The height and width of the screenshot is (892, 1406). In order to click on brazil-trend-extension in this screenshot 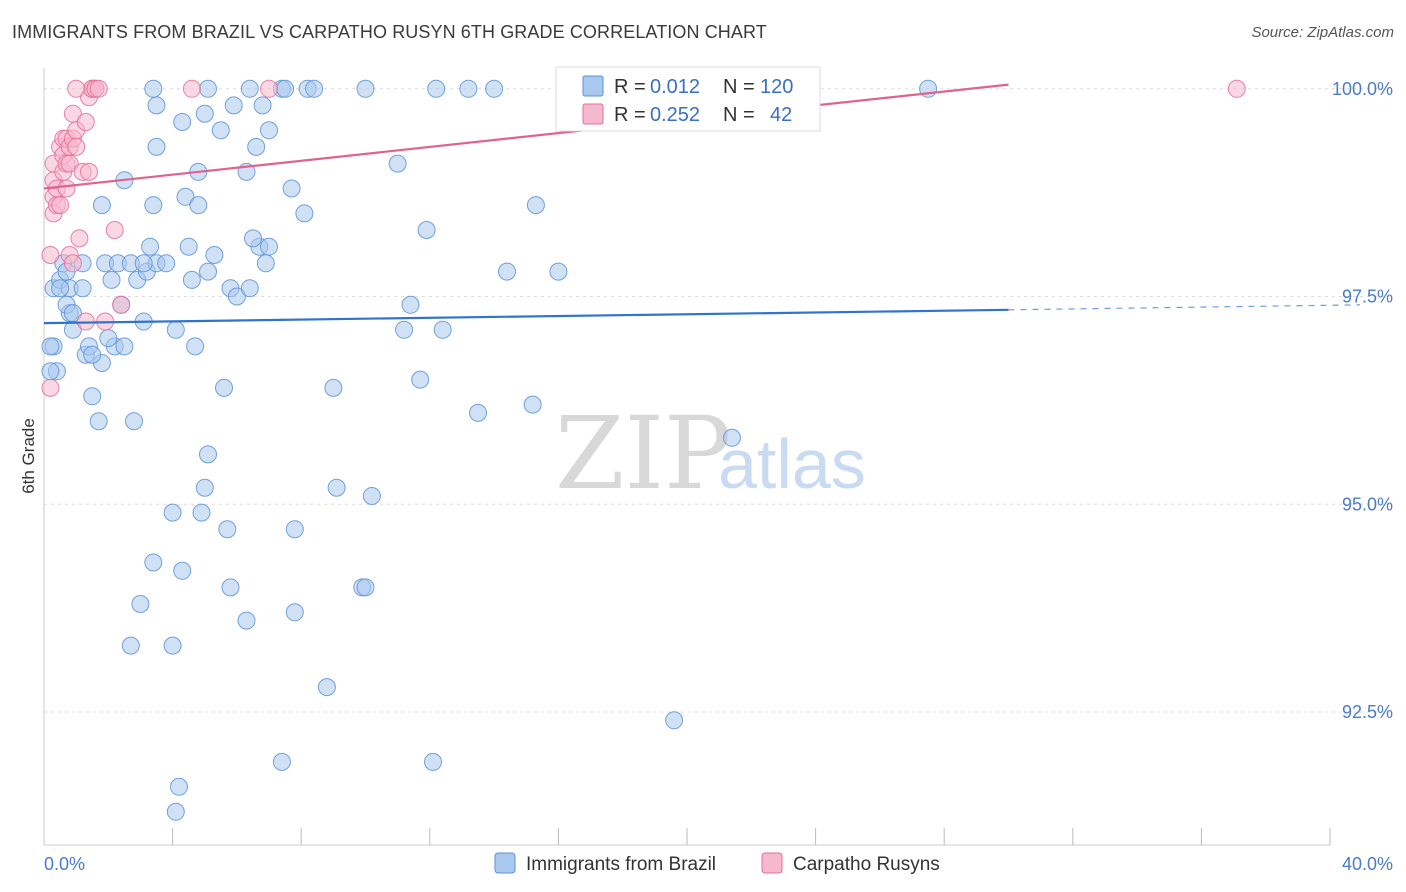, I will do `click(1184, 307)`.